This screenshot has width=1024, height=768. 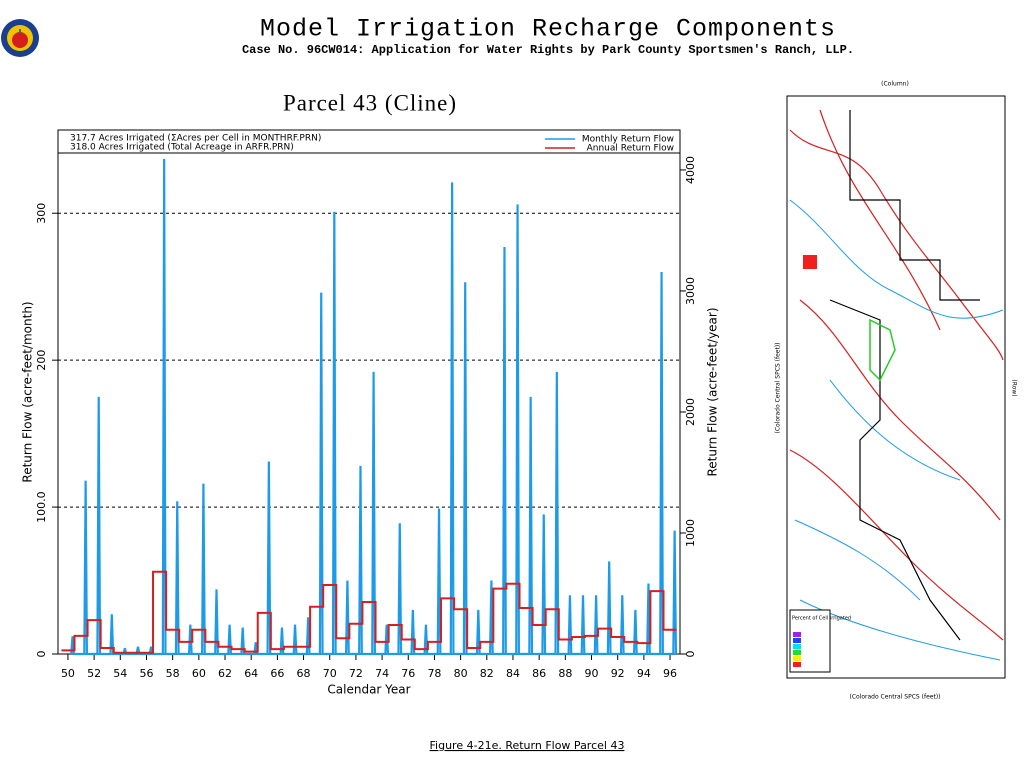 What do you see at coordinates (369, 612) in the screenshot?
I see `series-line` at bounding box center [369, 612].